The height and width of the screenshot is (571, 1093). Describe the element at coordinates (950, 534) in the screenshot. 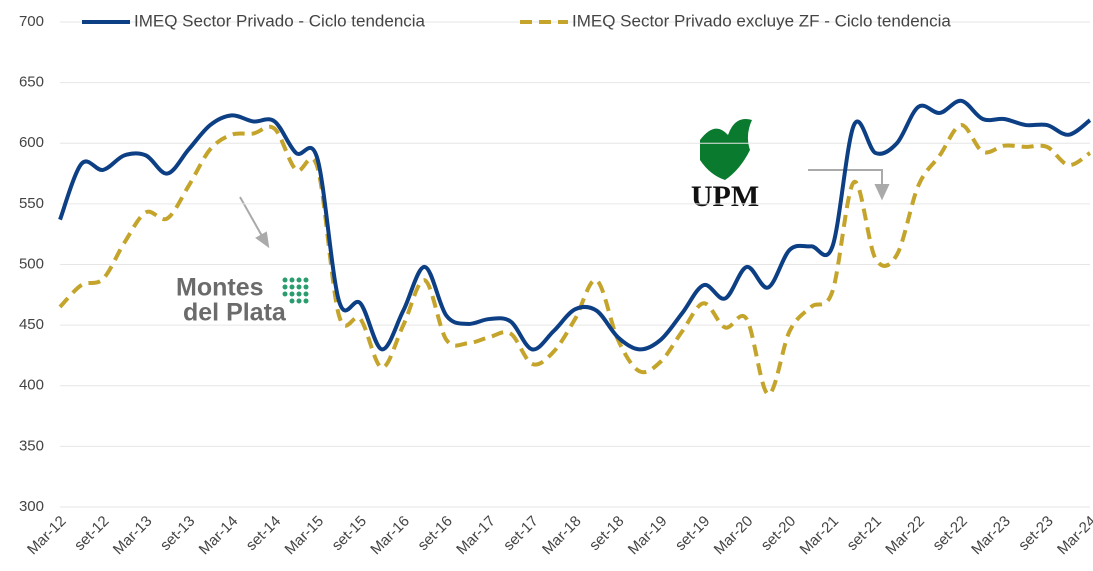

I see `x-tick-label: set-22` at that location.